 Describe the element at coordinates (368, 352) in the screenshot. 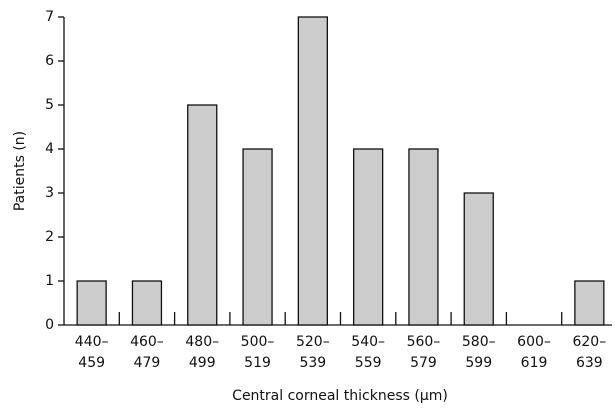

I see `x-tick-label: 540– 559` at that location.